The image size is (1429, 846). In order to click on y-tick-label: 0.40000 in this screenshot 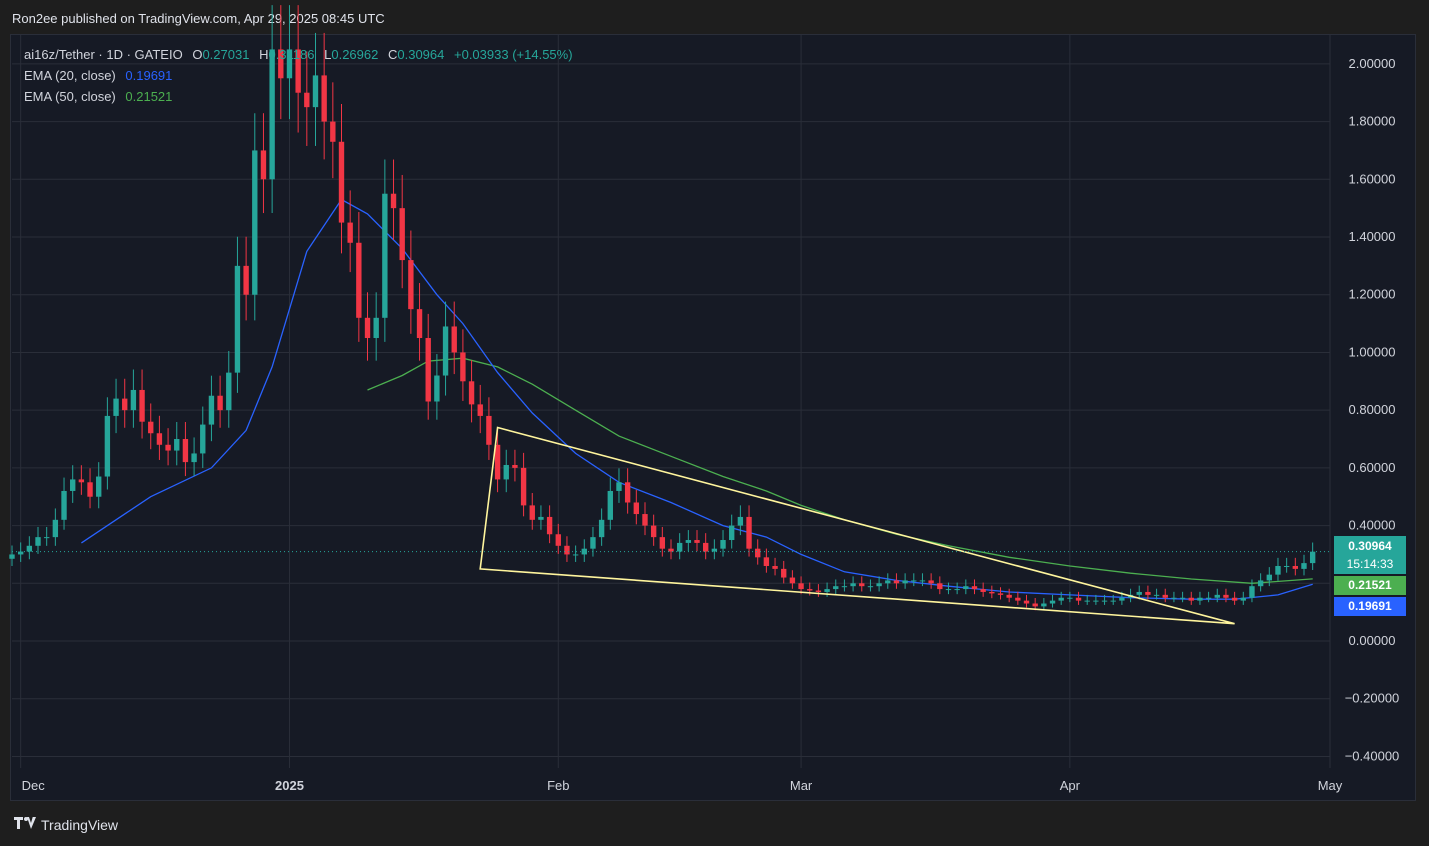, I will do `click(1372, 525)`.